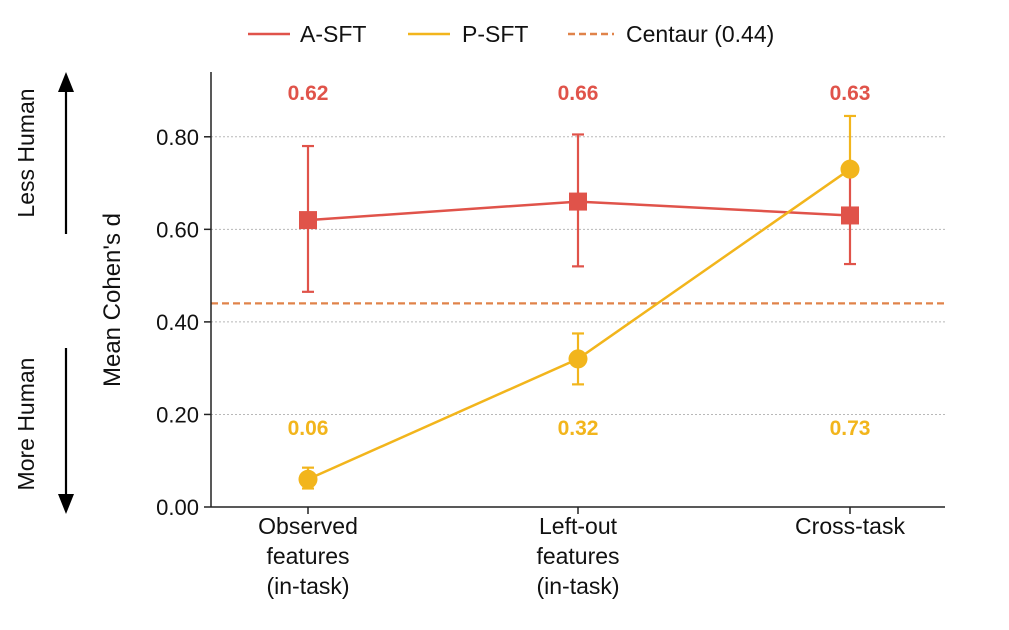  What do you see at coordinates (850, 93) in the screenshot?
I see `data-label-a-sft: 0.63` at bounding box center [850, 93].